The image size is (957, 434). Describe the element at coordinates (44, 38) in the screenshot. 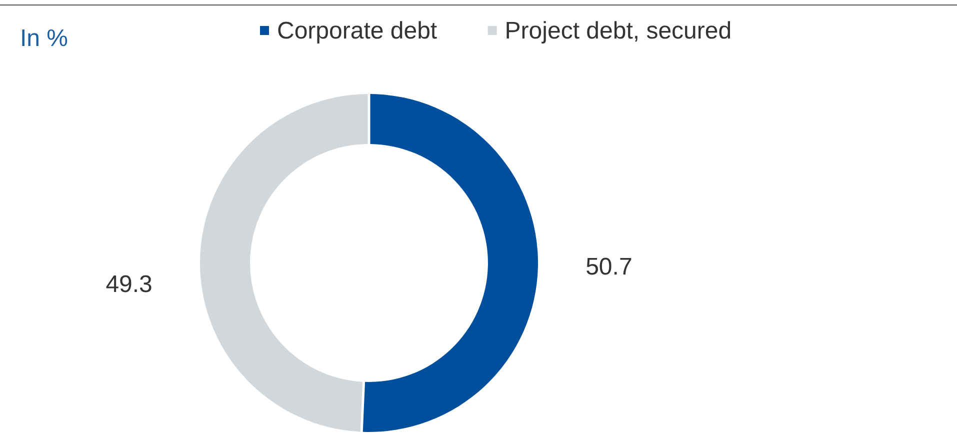

I see `chart-title: In %` at that location.